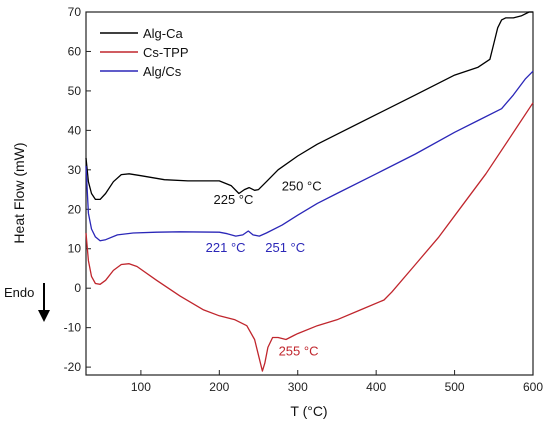  Describe the element at coordinates (75, 209) in the screenshot. I see `y-tick-label: 20` at that location.